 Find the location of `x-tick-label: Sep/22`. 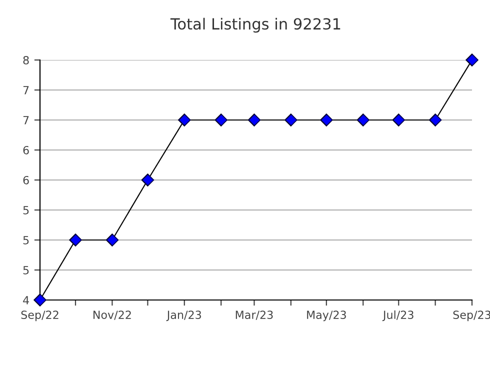

x-tick-label: Sep/22 is located at coordinates (39, 316).